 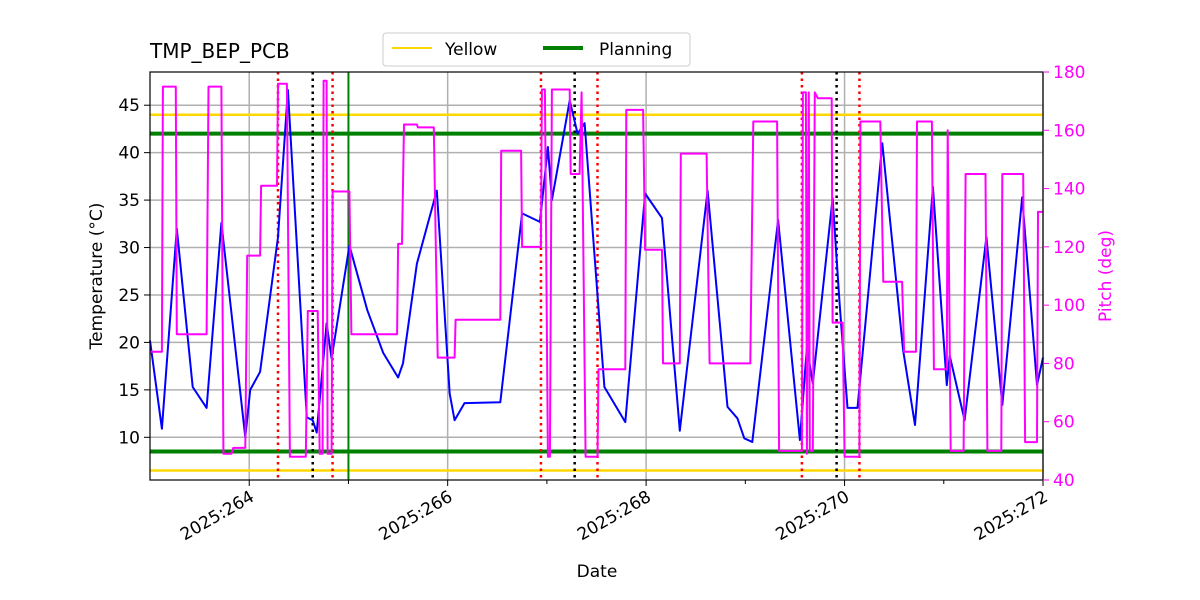 What do you see at coordinates (1064, 364) in the screenshot?
I see `y2-tick-label: 80` at bounding box center [1064, 364].